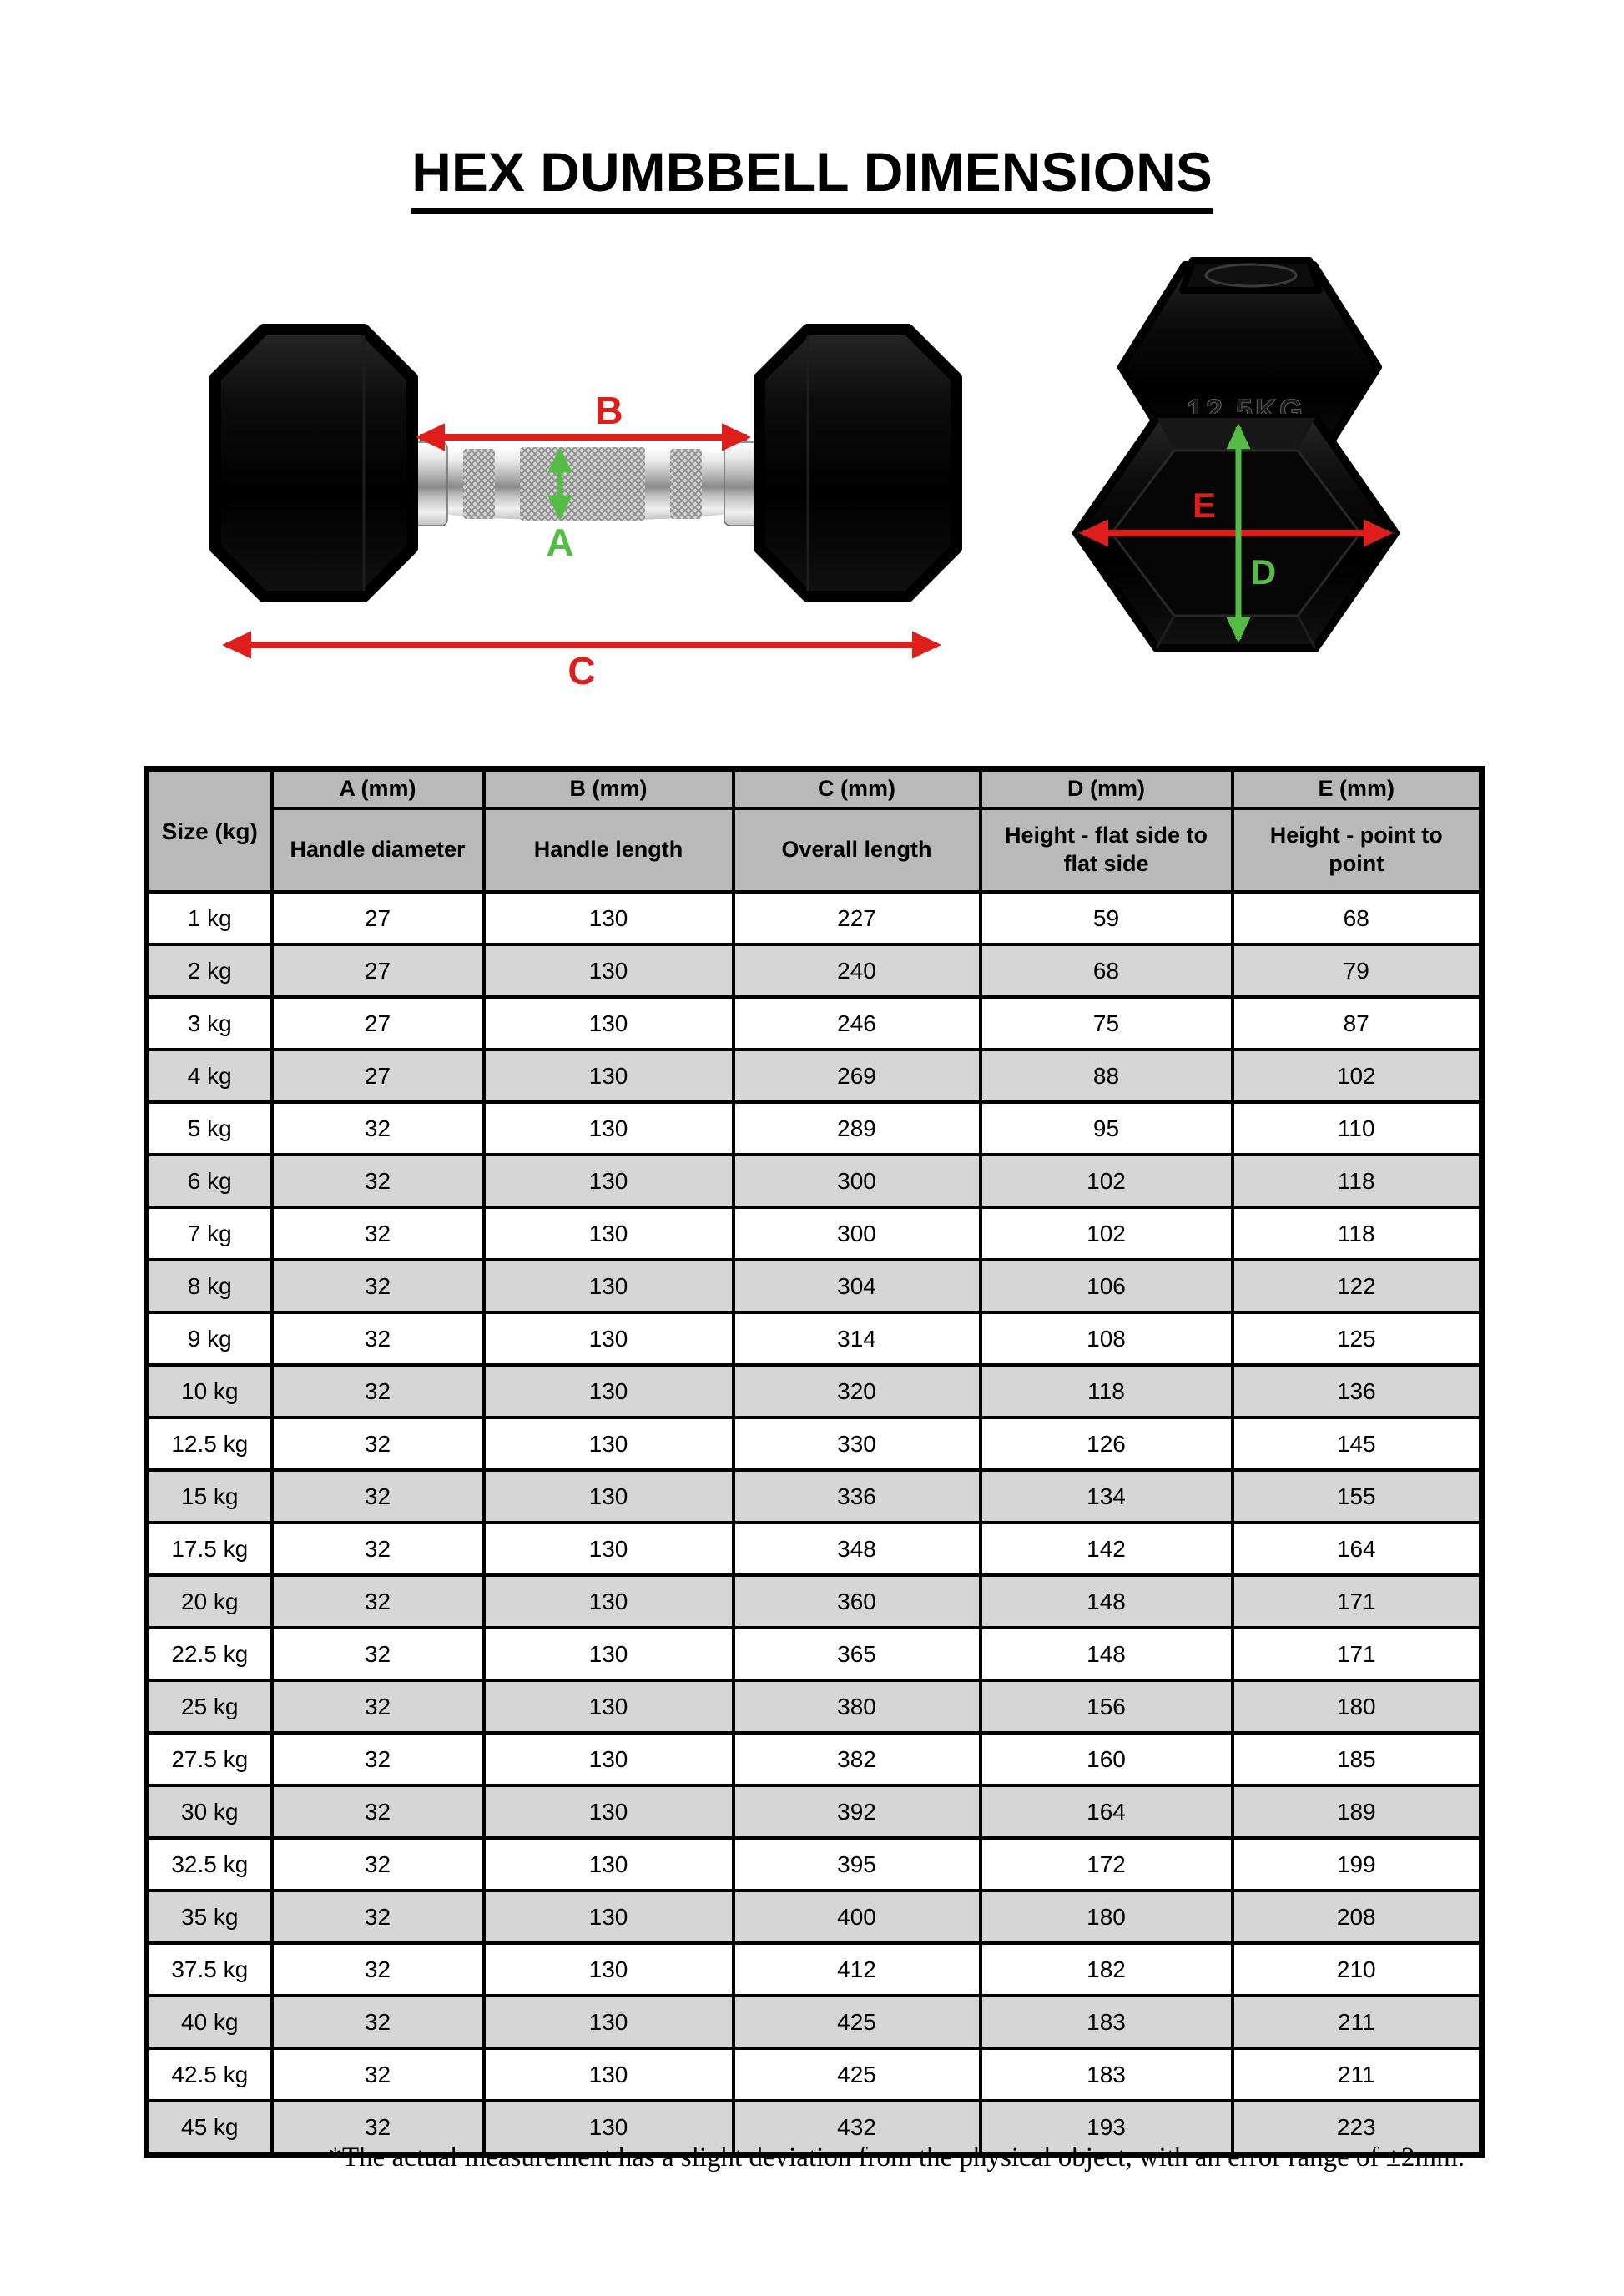 This screenshot has width=1624, height=2296. Describe the element at coordinates (857, 1391) in the screenshot. I see `cell-c: 320` at that location.